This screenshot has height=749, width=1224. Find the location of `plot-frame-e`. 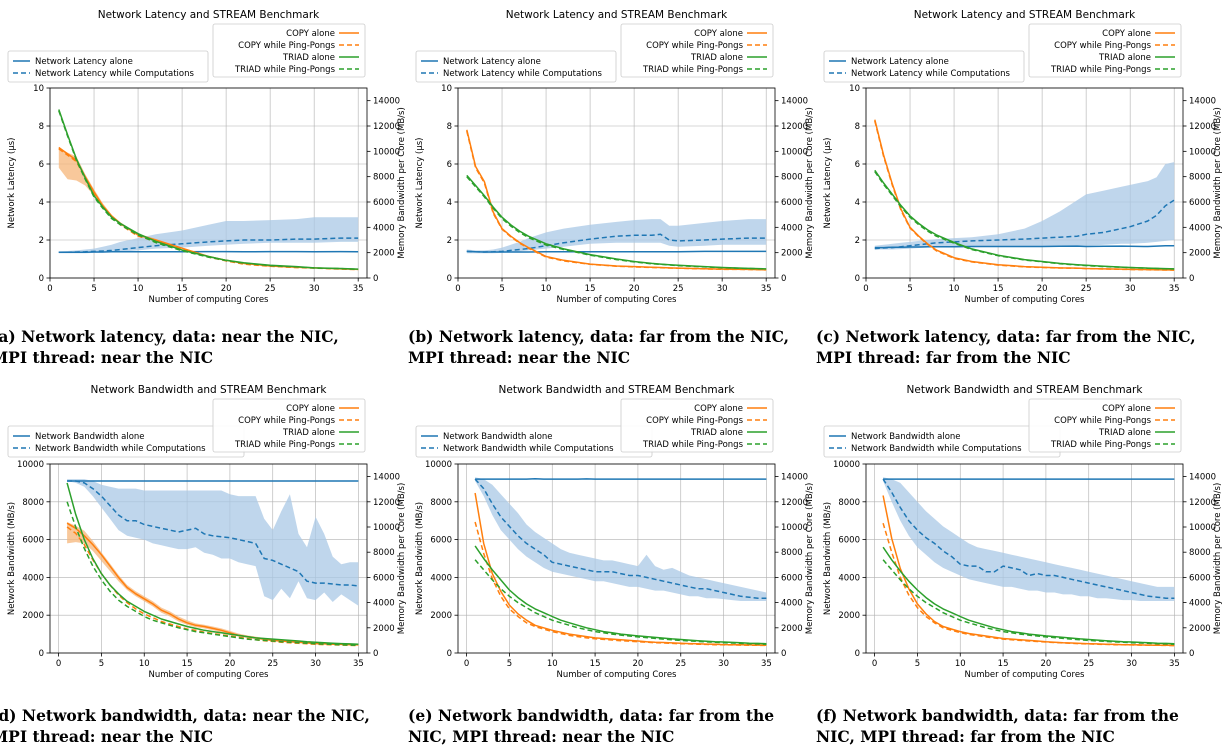

plot-frame-e is located at coordinates (616, 558).